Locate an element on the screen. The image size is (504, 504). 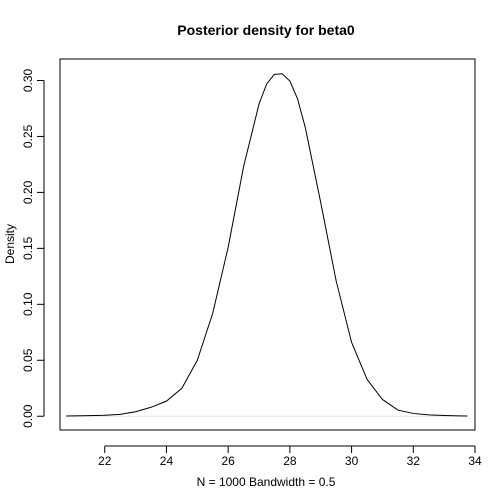
y-axis: 0.00 0.05 0.10 0.15 0.20 0.25 0.30 is located at coordinates (33, 248).